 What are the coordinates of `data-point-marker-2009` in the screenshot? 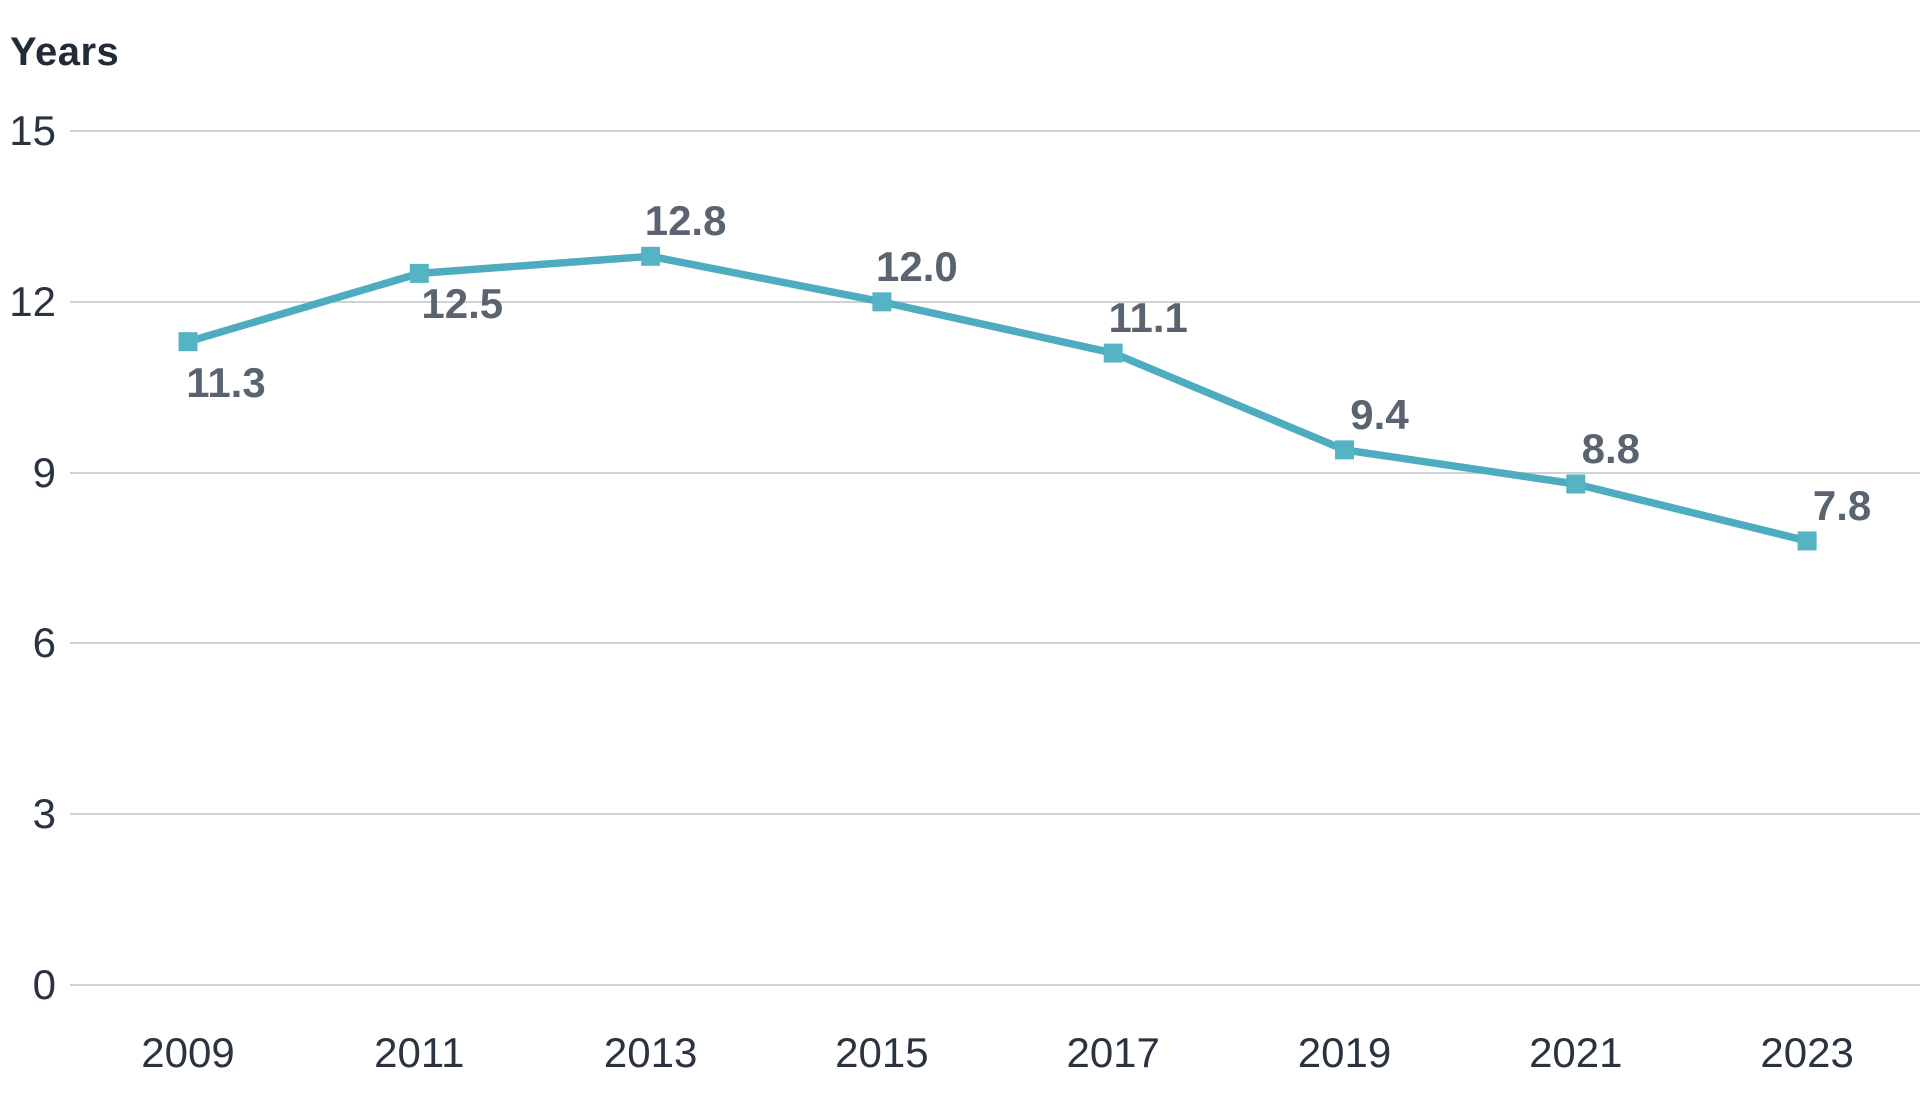 It's located at (188, 342).